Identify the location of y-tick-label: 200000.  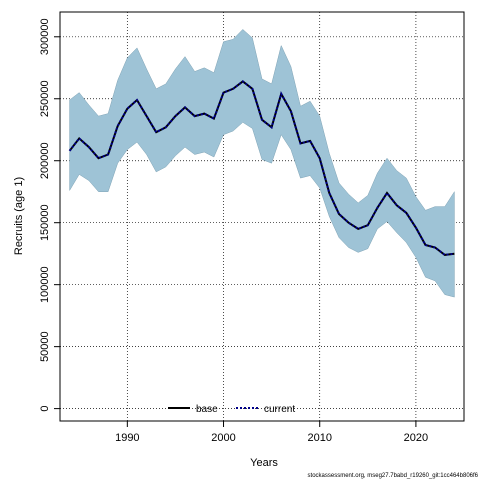
(45, 160).